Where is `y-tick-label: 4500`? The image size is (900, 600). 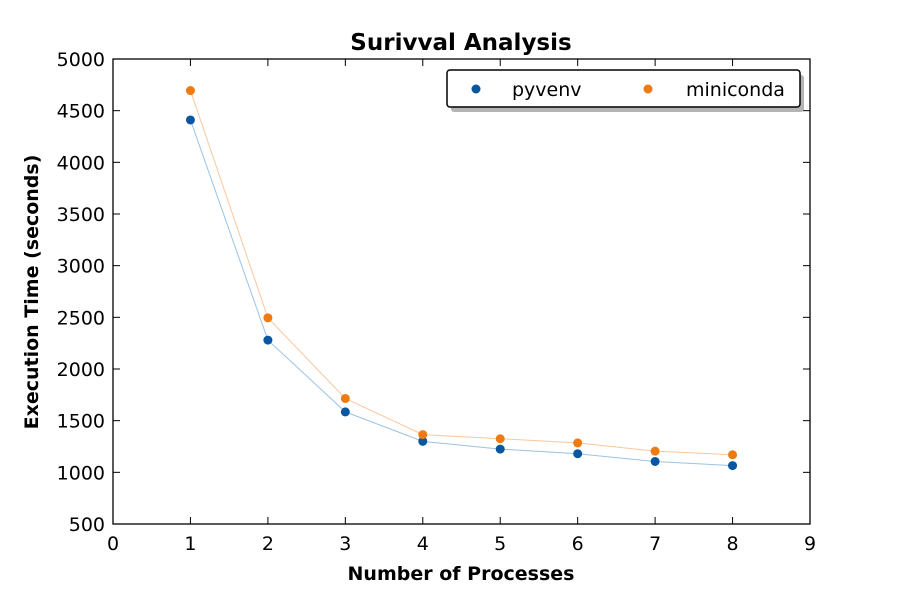 y-tick-label: 4500 is located at coordinates (81, 112).